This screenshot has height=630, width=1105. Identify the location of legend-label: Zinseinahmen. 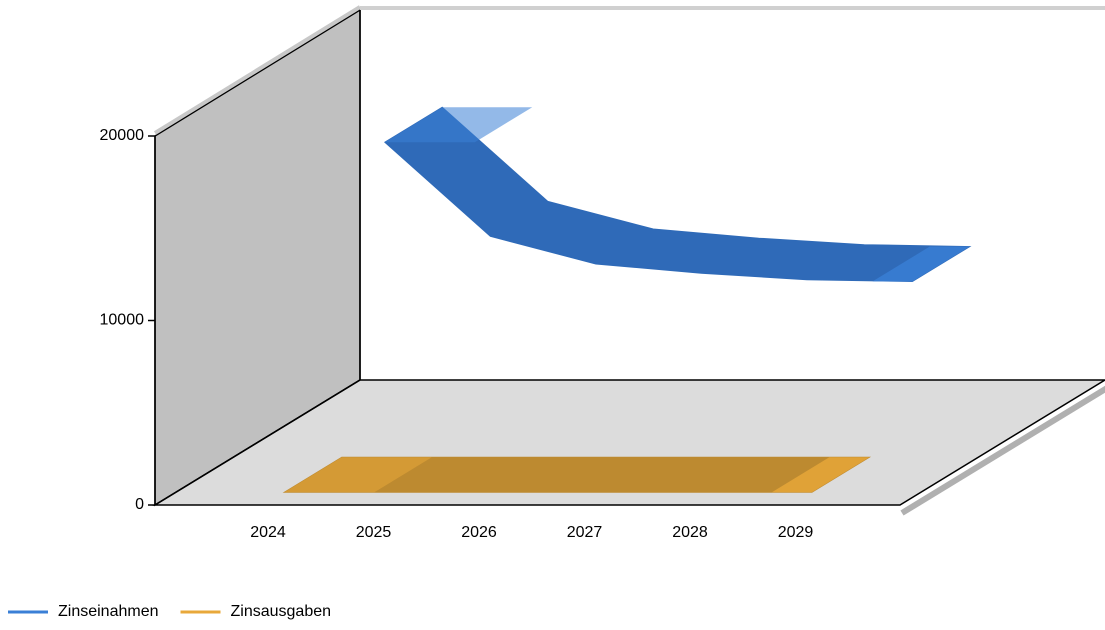
(108, 611).